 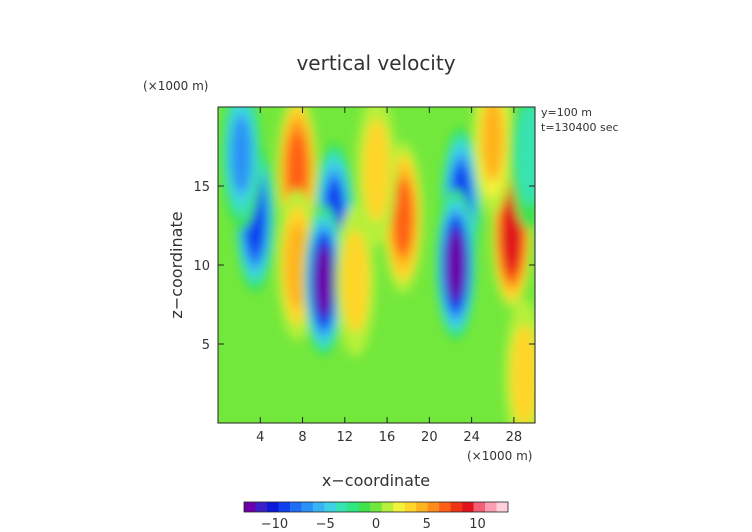 I want to click on x-tick-label: 24, so click(x=471, y=437).